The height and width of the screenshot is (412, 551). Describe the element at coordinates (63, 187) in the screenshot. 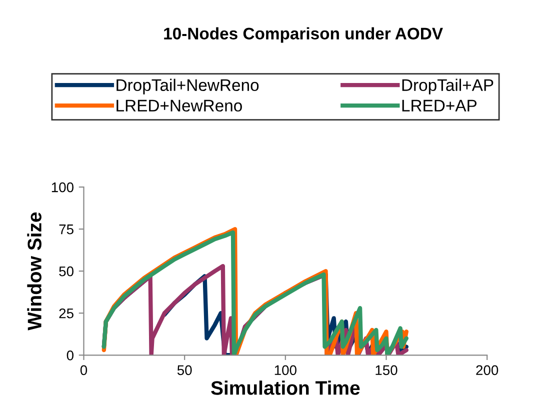

I see `y-tick-label: 100` at that location.